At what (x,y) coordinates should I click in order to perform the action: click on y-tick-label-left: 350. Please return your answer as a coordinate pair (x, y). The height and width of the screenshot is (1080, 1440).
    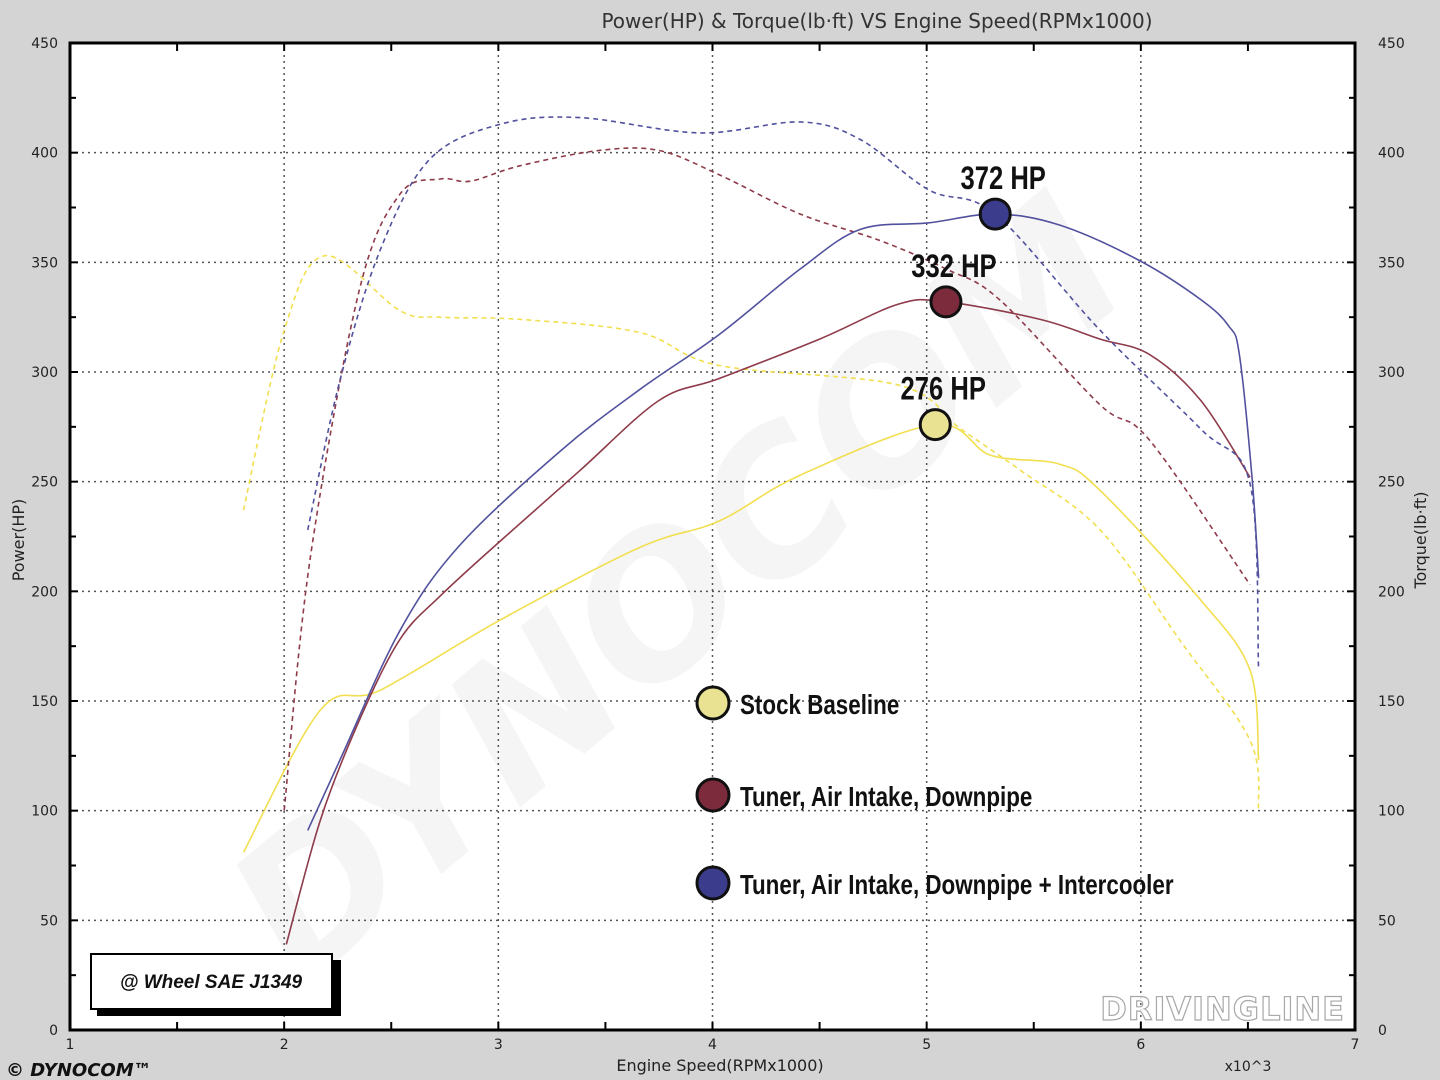
    Looking at the image, I should click on (44, 263).